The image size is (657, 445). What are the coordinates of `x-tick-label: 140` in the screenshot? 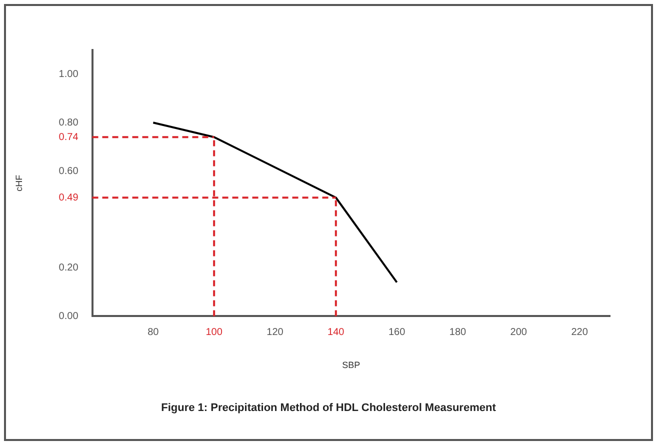 It's located at (336, 332).